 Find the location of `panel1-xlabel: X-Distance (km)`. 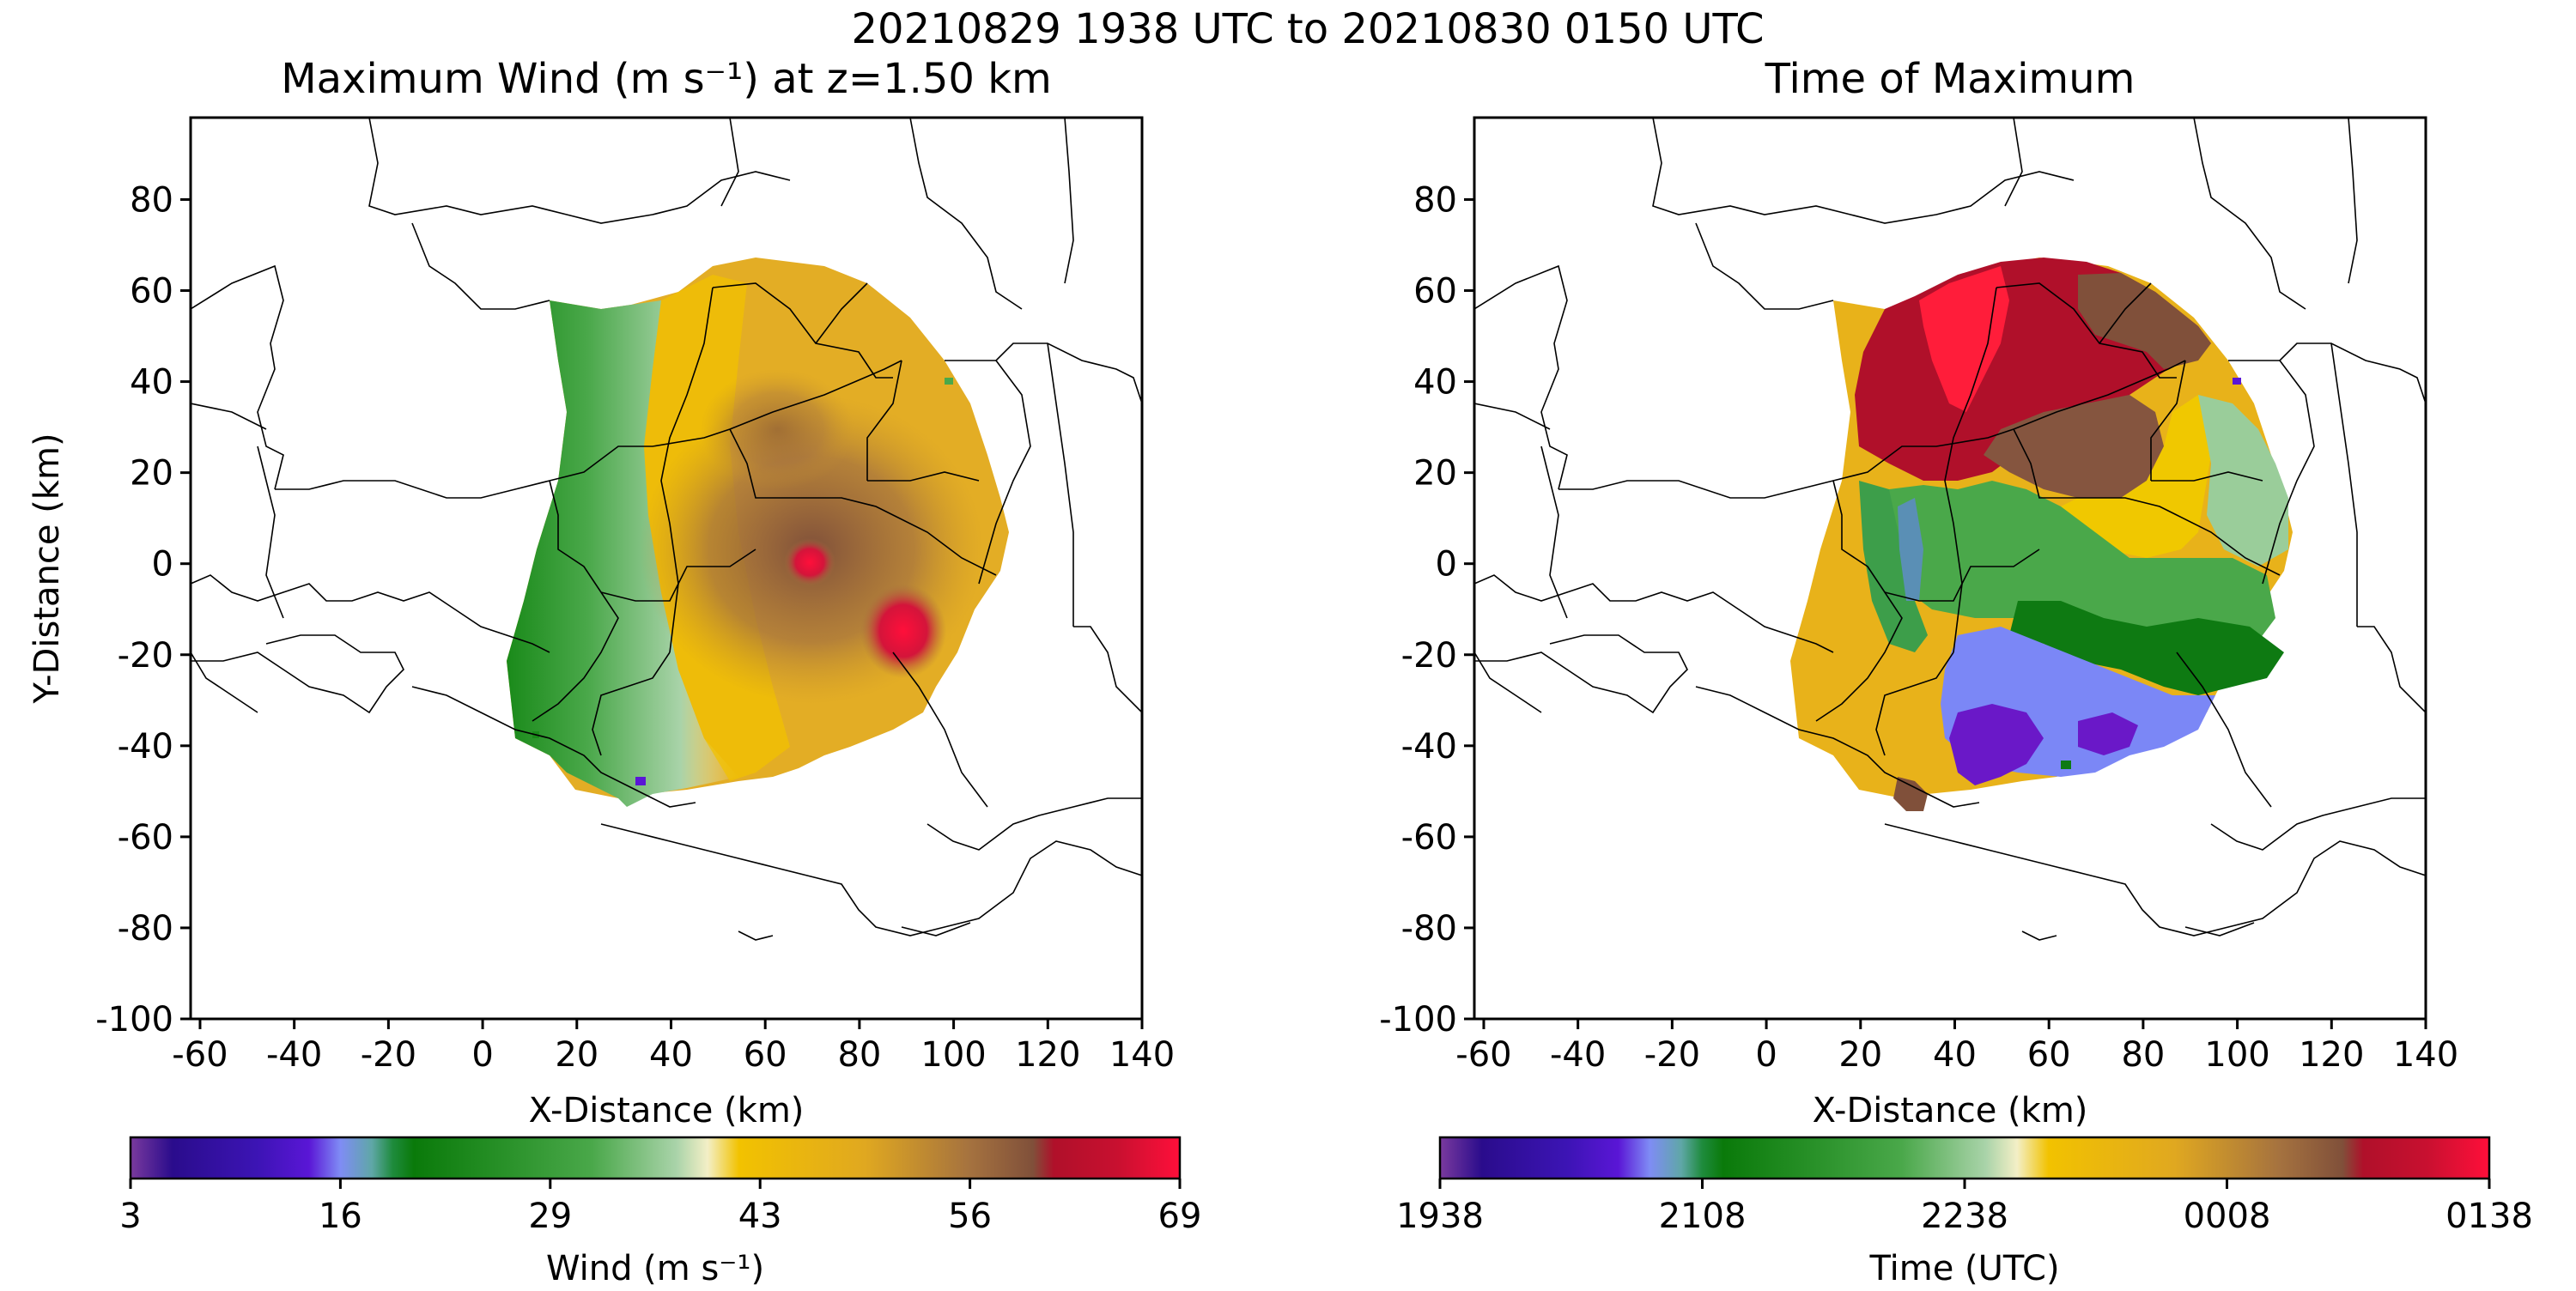

panel1-xlabel: X-Distance (km) is located at coordinates (667, 1111).